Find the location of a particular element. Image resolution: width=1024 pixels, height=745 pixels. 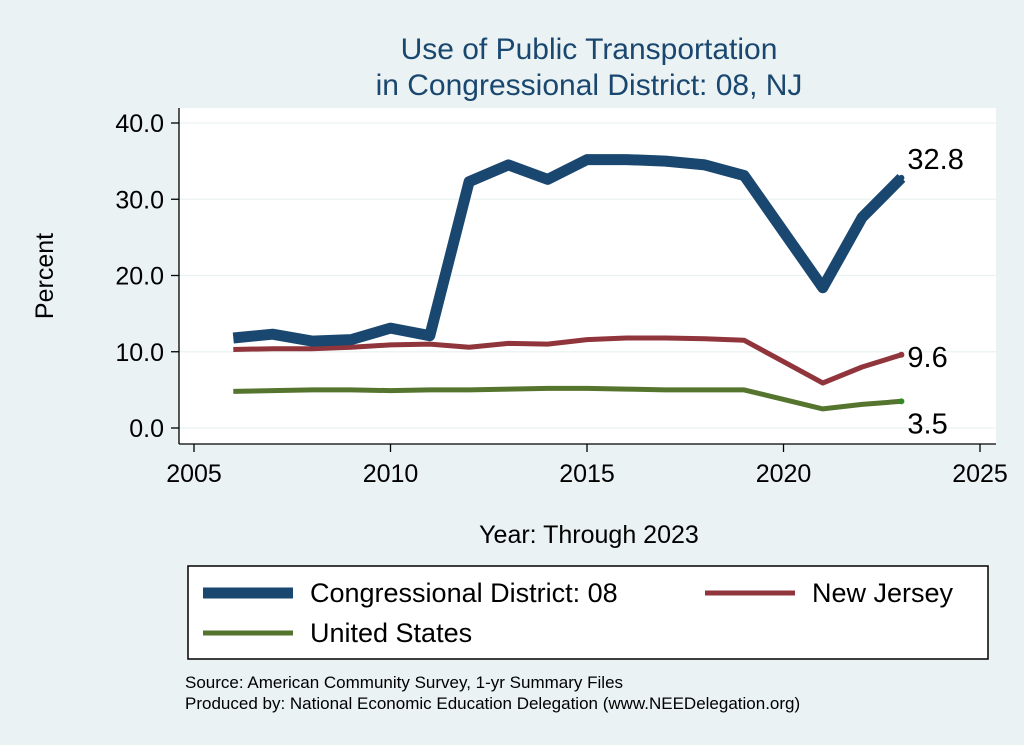

y-tick-label: 10.0 is located at coordinates (139, 353).